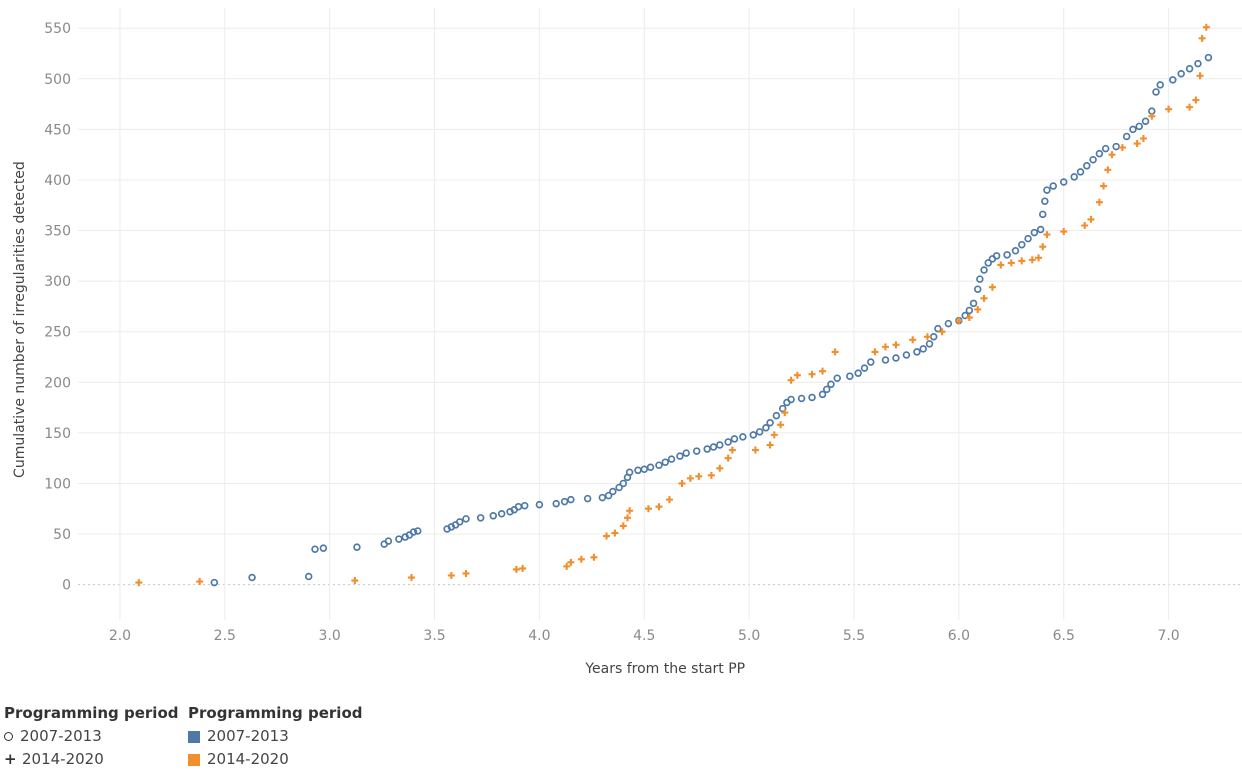  Describe the element at coordinates (61, 736) in the screenshot. I see `shape-legend-label: 2007-2013` at that location.